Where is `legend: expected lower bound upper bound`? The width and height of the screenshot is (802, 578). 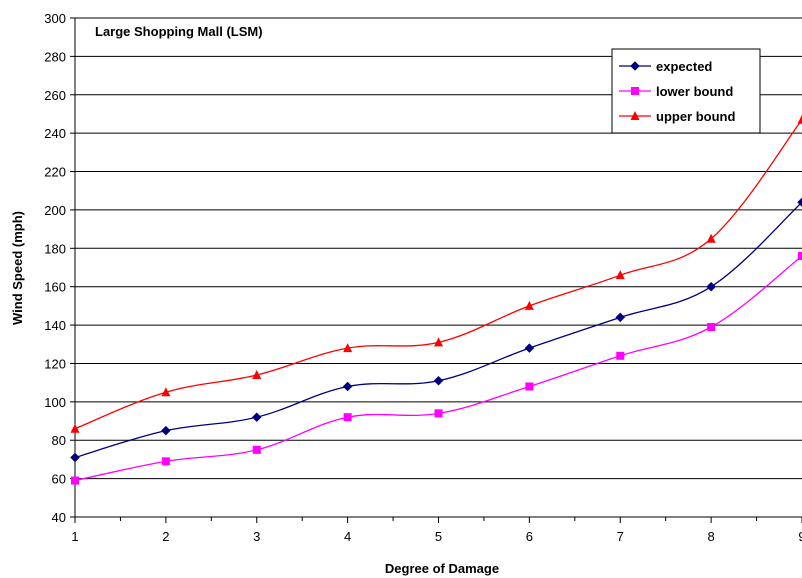
legend: expected lower bound upper bound is located at coordinates (686, 91).